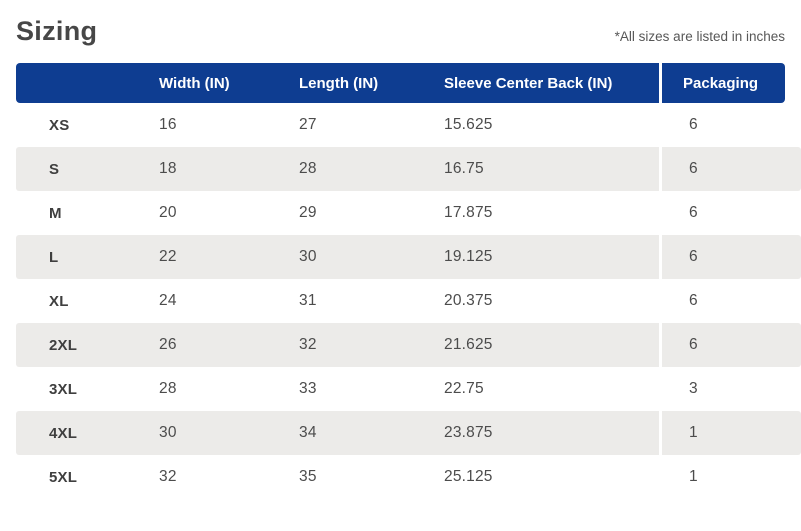  Describe the element at coordinates (731, 389) in the screenshot. I see `packaging-cell: 3` at that location.